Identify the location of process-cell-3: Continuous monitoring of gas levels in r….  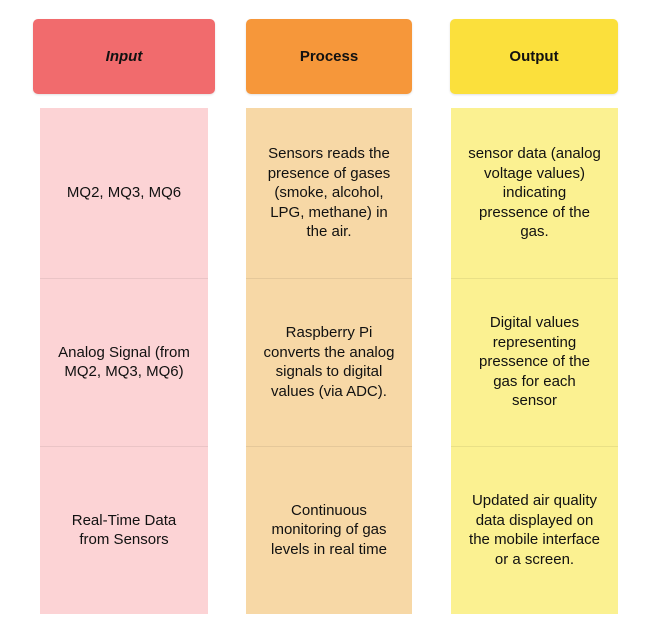
(329, 530).